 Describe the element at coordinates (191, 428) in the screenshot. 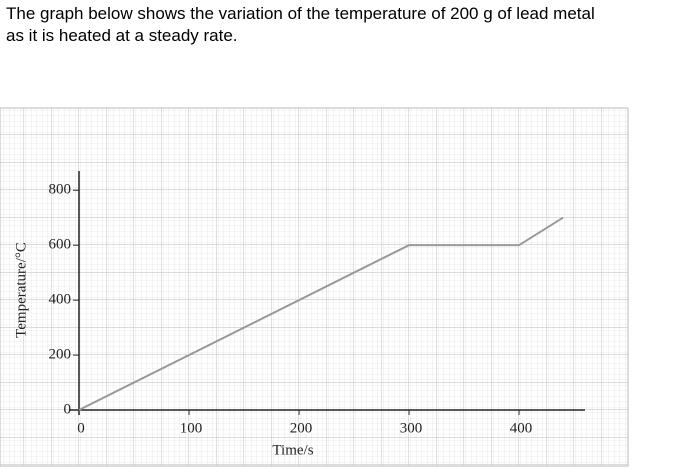

I see `x-tick-label: 100` at that location.